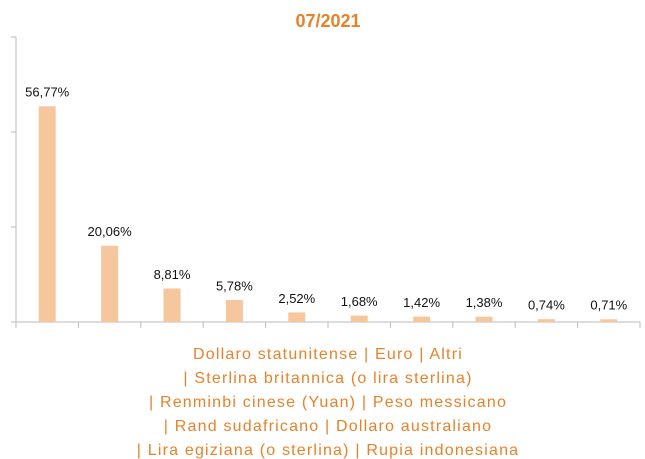 The height and width of the screenshot is (459, 645). I want to click on value-label: 0,74%, so click(546, 305).